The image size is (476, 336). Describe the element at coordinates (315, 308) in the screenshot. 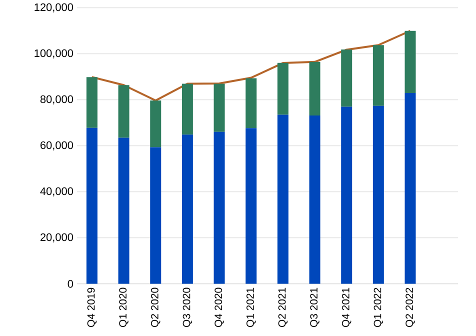

I see `x-tick-label: Q3 2021` at that location.